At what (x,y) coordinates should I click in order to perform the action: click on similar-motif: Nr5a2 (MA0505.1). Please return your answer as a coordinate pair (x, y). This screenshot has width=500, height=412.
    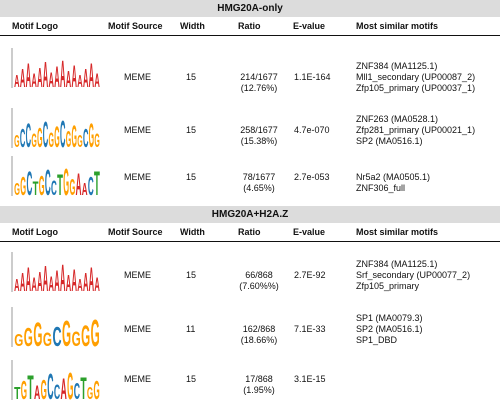
    Looking at the image, I should click on (393, 177).